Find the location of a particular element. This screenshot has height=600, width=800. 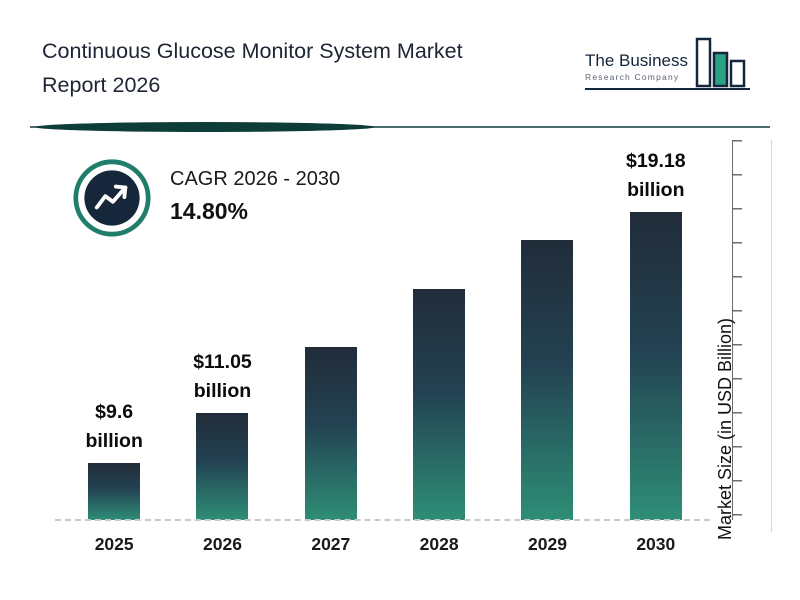

x-tick-label-2030: 2030 is located at coordinates (656, 544).